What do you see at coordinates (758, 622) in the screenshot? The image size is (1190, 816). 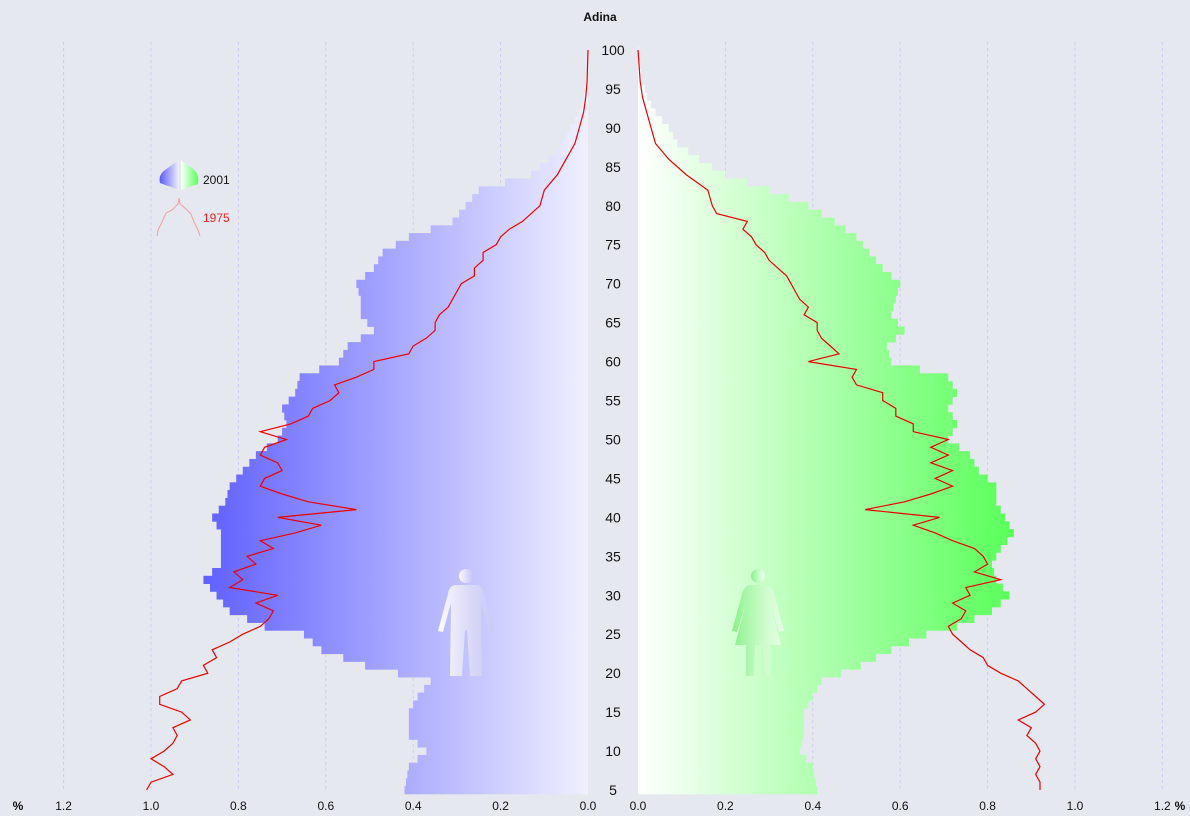 I see `female-figure-icon` at bounding box center [758, 622].